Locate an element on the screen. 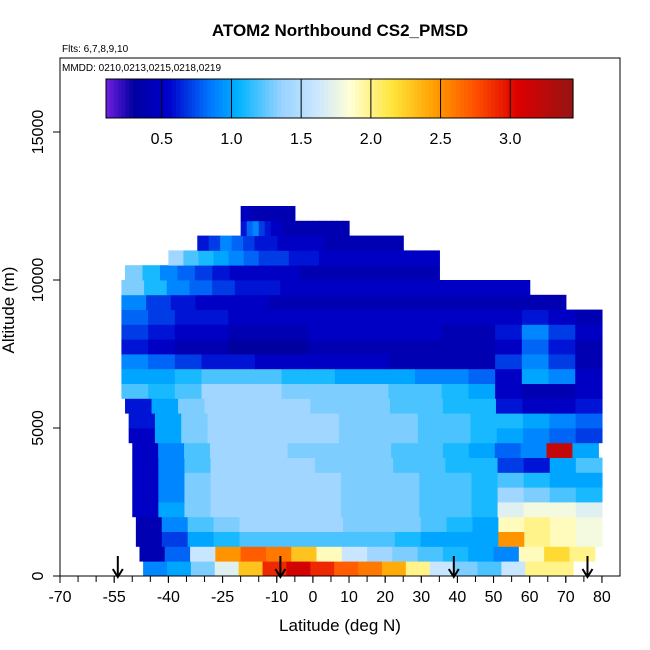 This screenshot has height=650, width=650. x-tick-label-8: 30 is located at coordinates (421, 597).